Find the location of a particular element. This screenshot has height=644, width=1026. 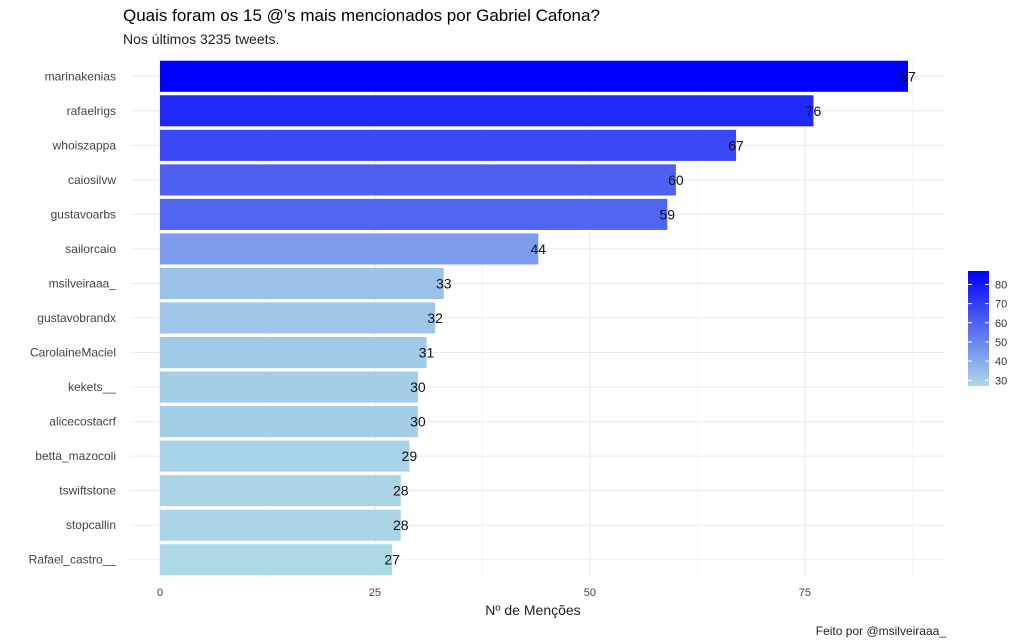

category-label: caiosilvw is located at coordinates (92, 180).